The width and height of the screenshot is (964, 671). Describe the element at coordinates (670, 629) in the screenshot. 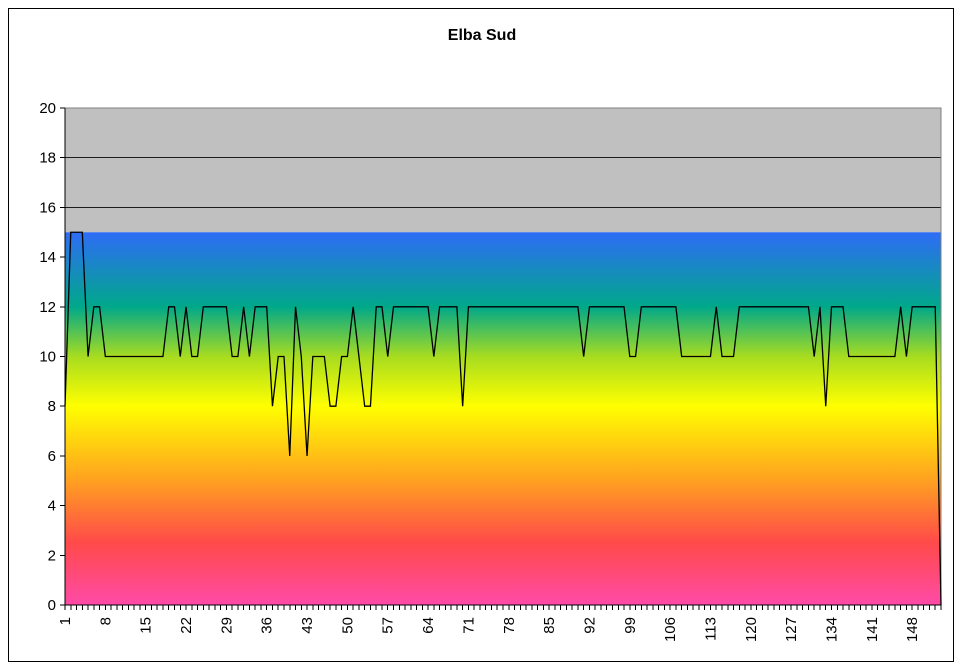

I see `x-tick-label: 106` at that location.